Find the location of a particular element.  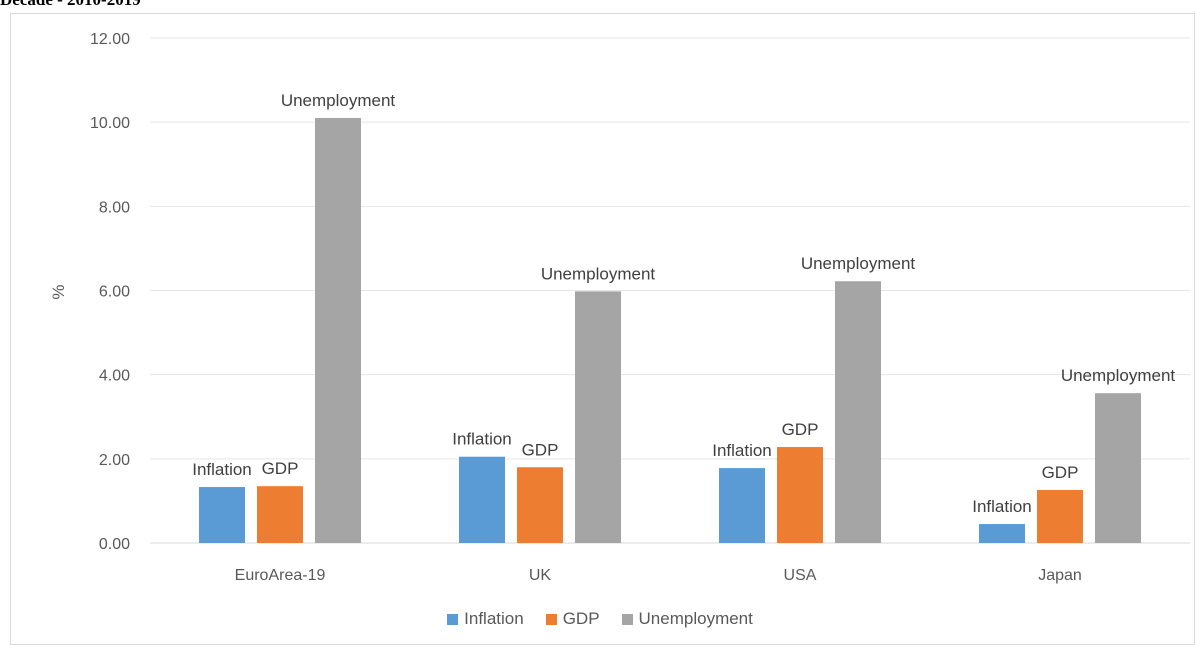

legend-label-inflation: Inflation is located at coordinates (494, 618).